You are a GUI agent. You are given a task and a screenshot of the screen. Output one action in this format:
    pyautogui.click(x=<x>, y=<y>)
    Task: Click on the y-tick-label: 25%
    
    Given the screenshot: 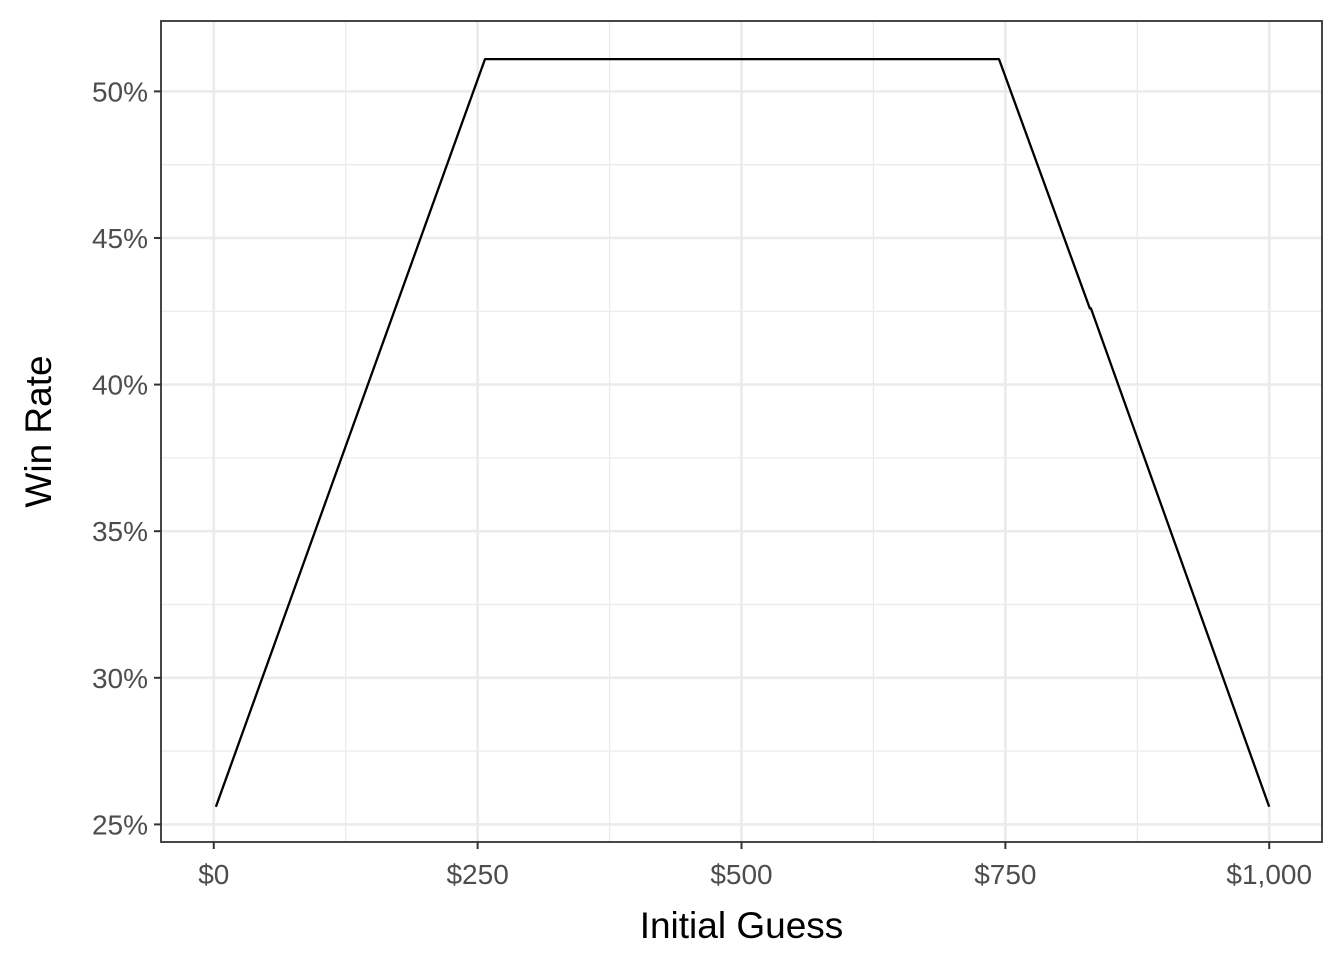 What is the action you would take?
    pyautogui.click(x=120, y=824)
    